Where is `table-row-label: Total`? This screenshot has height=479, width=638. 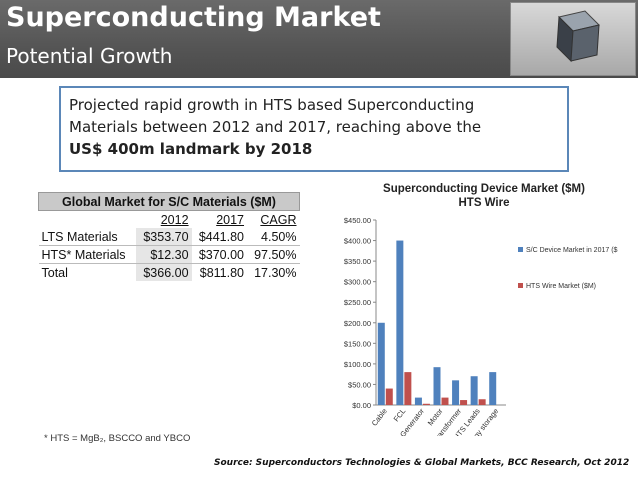
table-row-label: Total is located at coordinates (87, 272).